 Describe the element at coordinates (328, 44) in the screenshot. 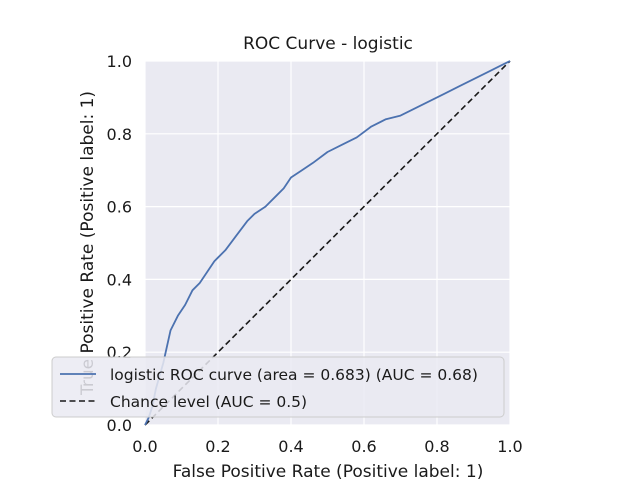

I see `chart-title: ROC Curve - logistic` at that location.